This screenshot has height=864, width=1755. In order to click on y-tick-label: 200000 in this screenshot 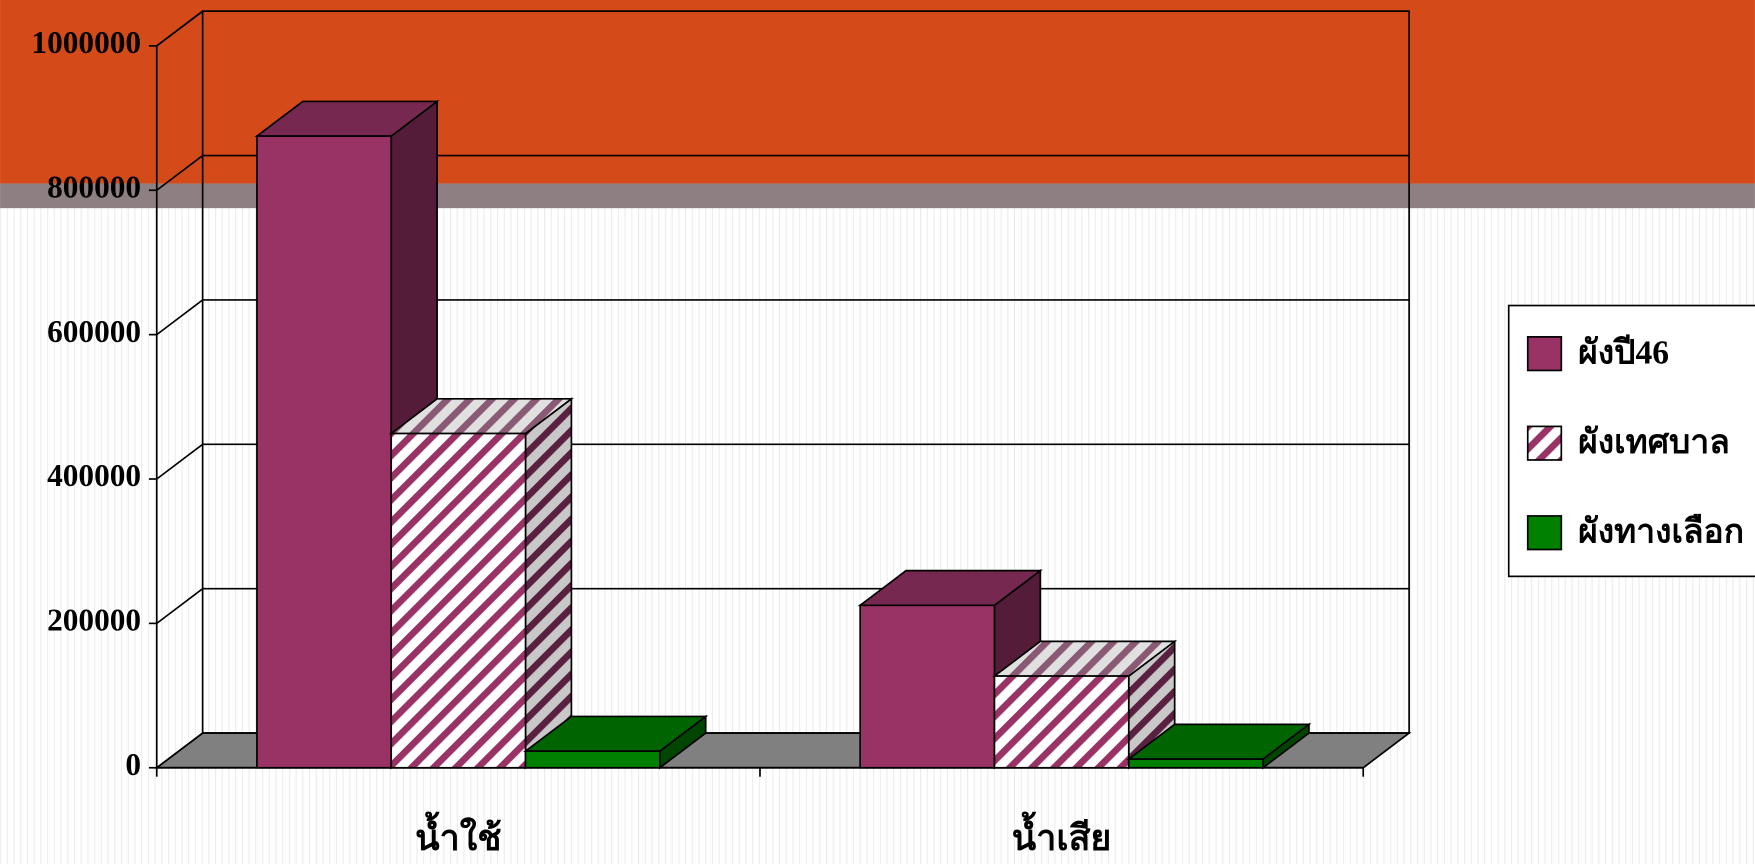, I will do `click(94, 620)`.